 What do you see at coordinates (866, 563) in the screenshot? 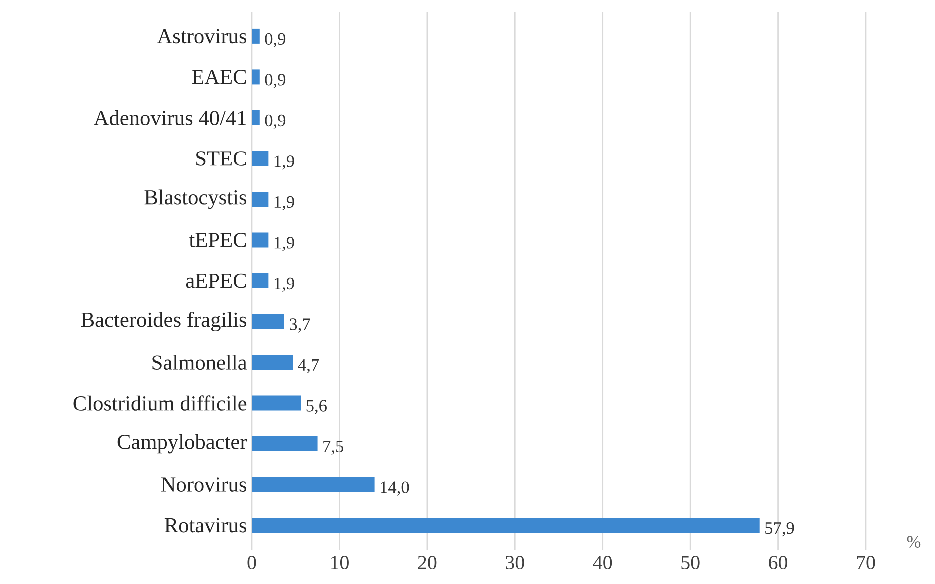
I see `x-tick-label: 70` at bounding box center [866, 563].